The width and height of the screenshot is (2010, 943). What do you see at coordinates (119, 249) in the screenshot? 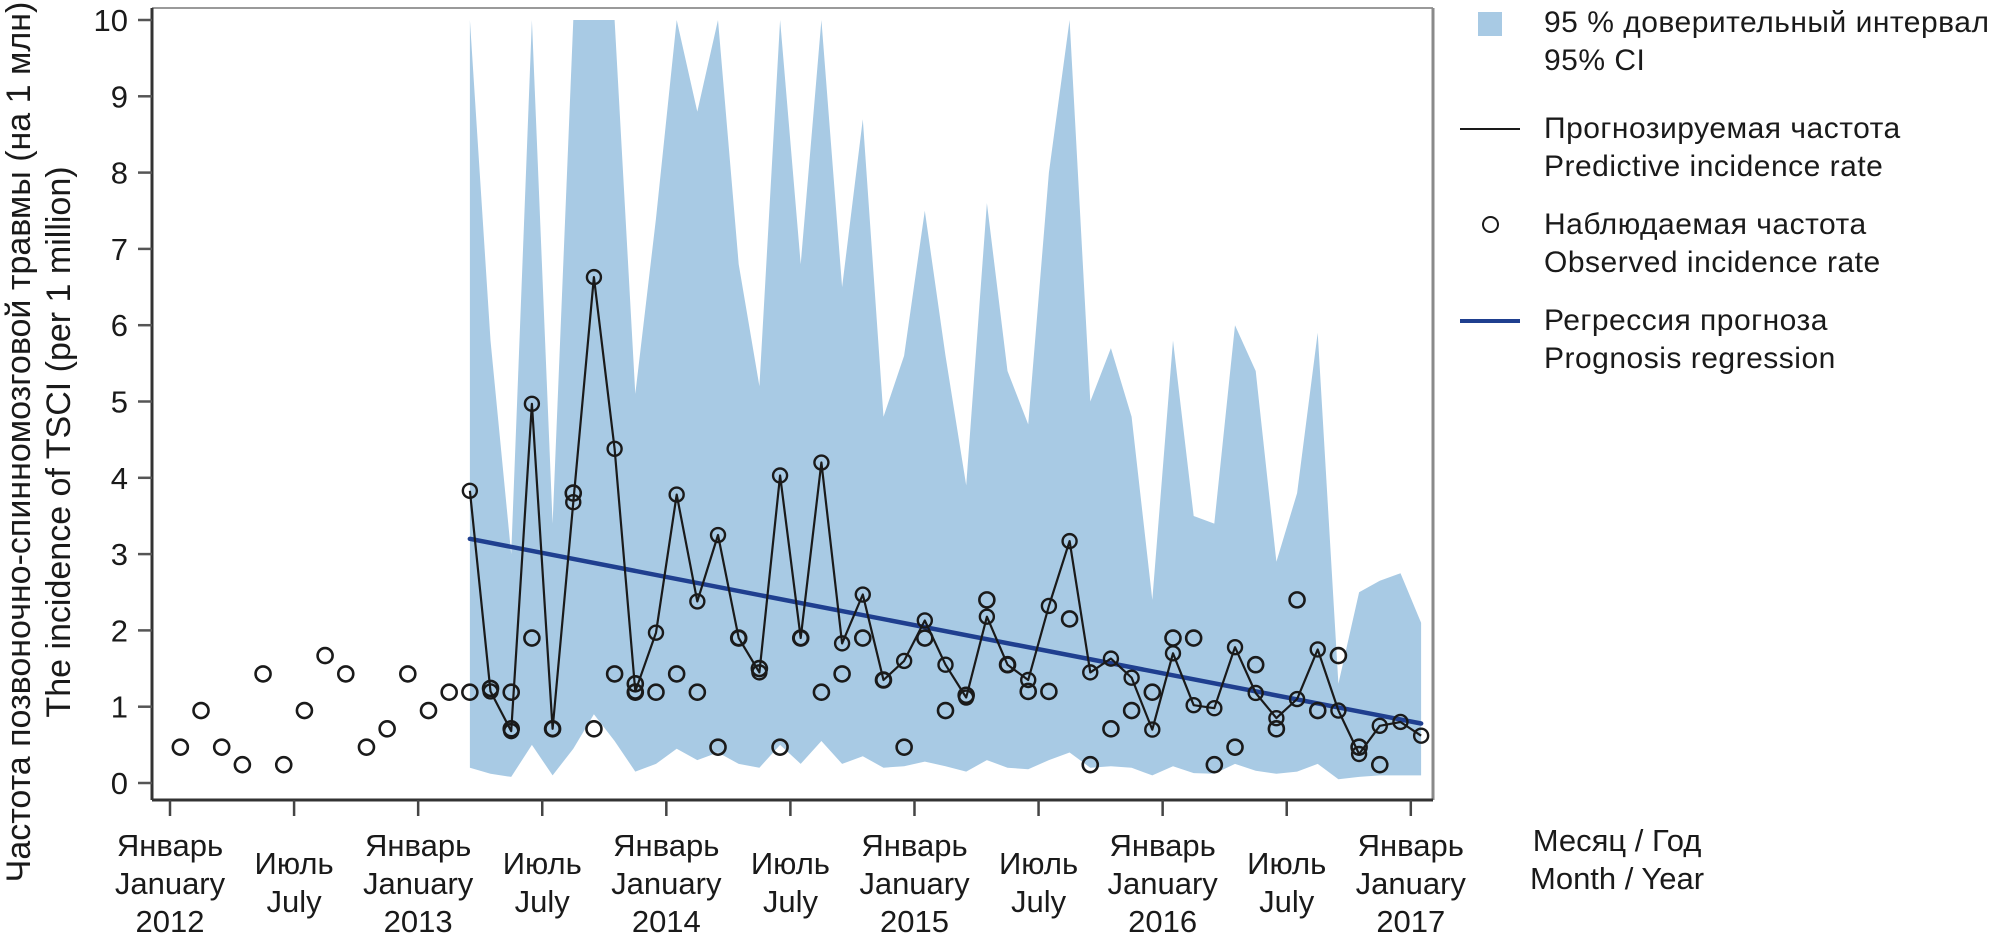
I see `y-tick-label: 7` at bounding box center [119, 249].